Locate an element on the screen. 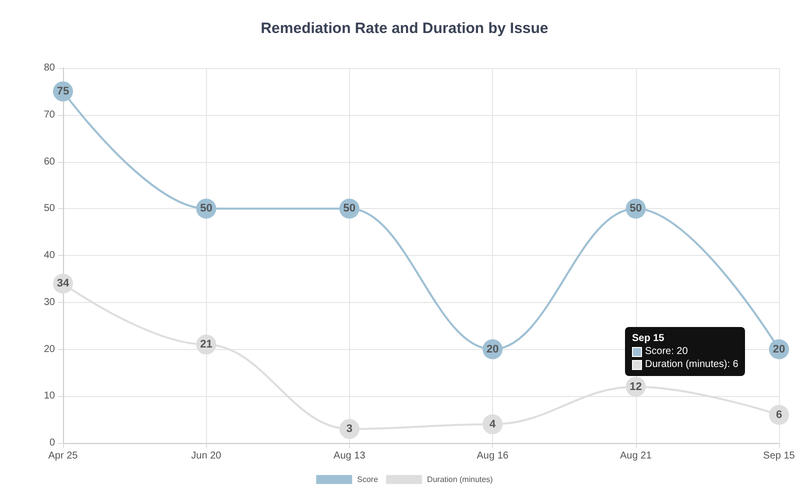  data-label: 75 is located at coordinates (63, 91).